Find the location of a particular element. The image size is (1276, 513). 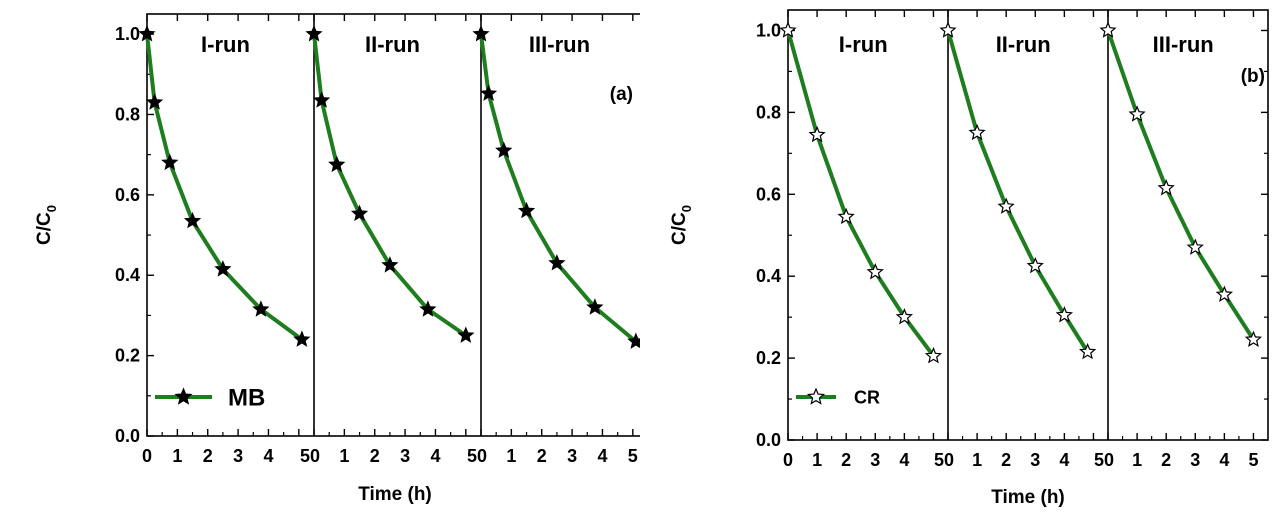

y-tick-label: 0.4 is located at coordinates (768, 276).